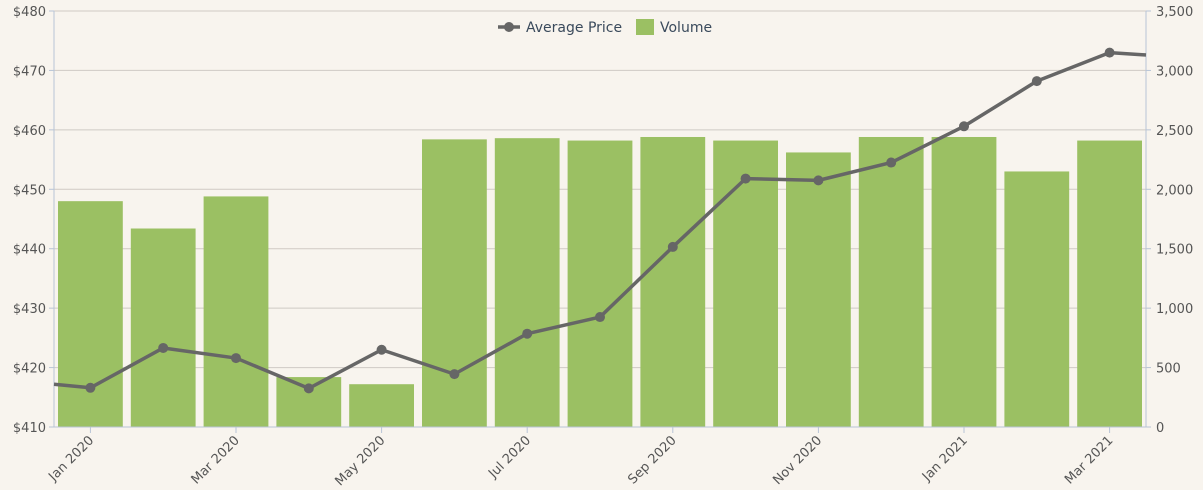 The image size is (1203, 490). Describe the element at coordinates (29, 428) in the screenshot. I see `left-axis-tick-label: $410` at that location.